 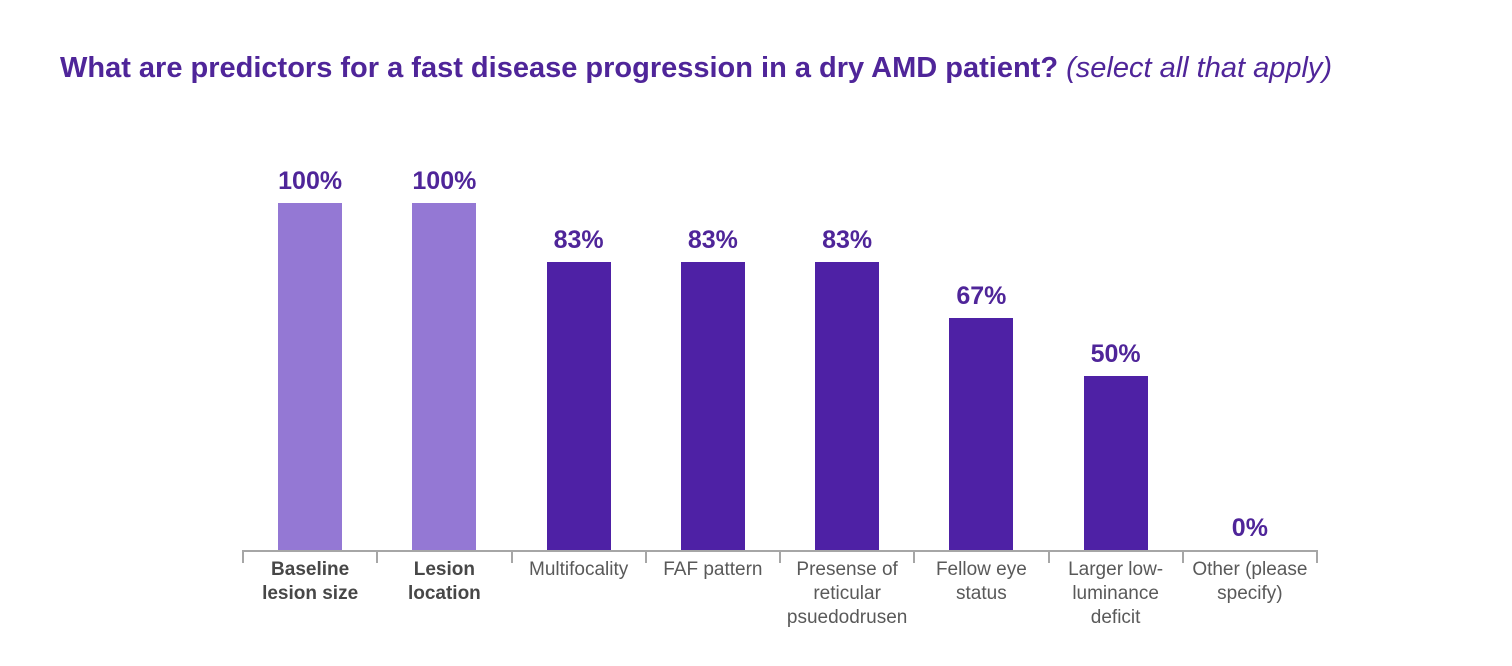 What do you see at coordinates (579, 569) in the screenshot?
I see `category-label: Multifocality` at bounding box center [579, 569].